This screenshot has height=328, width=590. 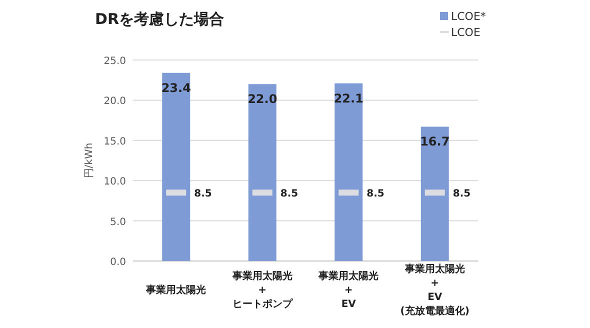 I want to click on x-tick-label: 事業用太陽光 + EV (充放電最適化), so click(x=435, y=290).